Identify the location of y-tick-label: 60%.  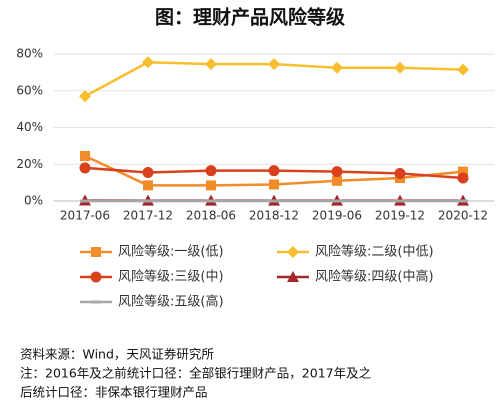
(29, 90).